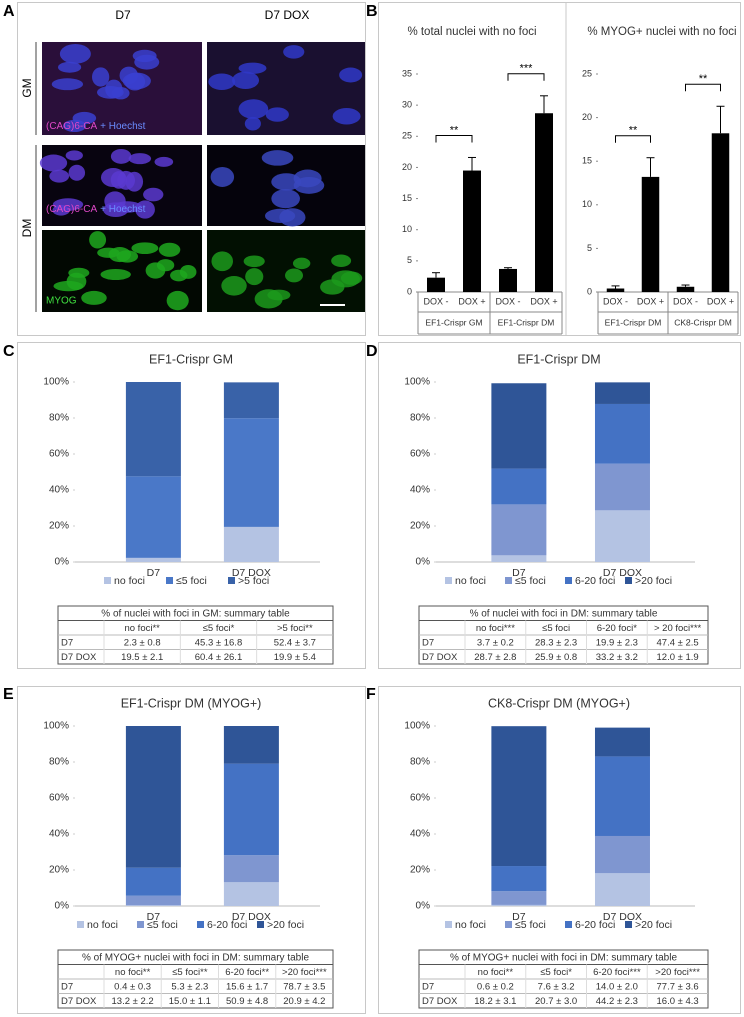 This screenshot has width=744, height=1017. I want to click on y-tick-label: 35, so click(407, 73).